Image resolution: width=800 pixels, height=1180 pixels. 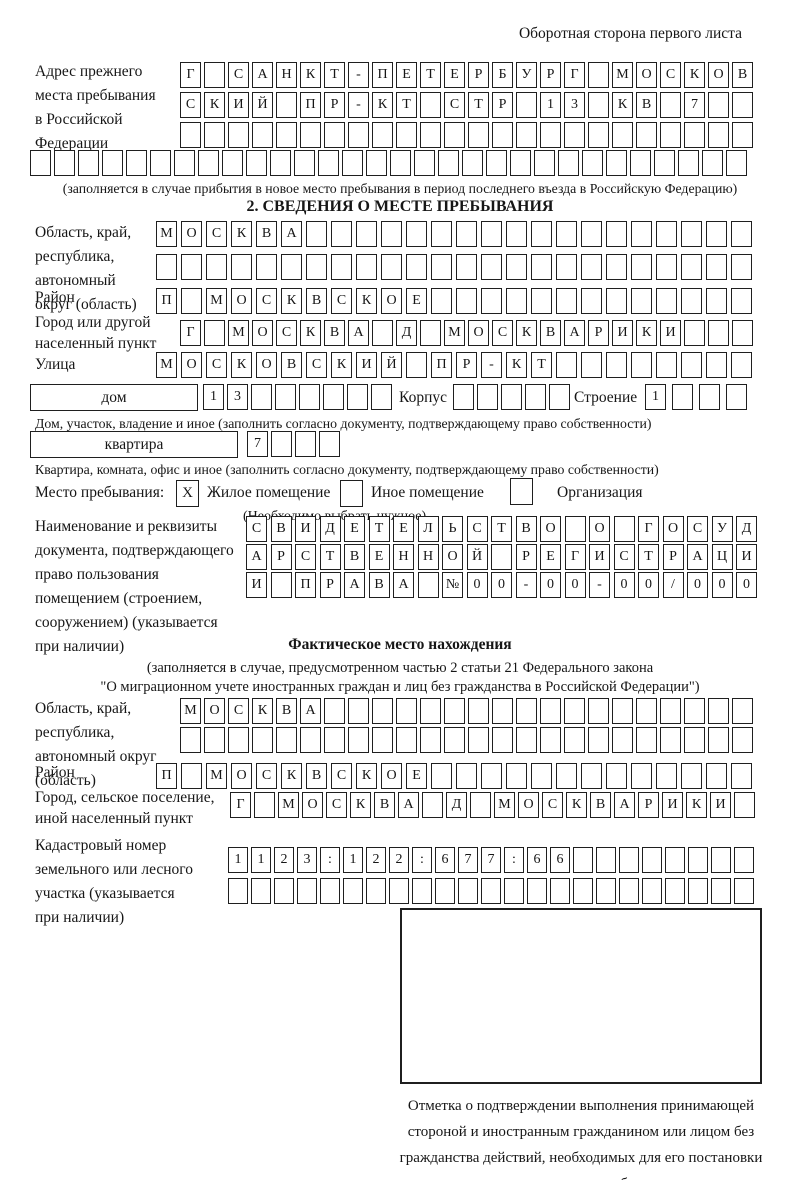 I want to click on char-cell: Н, so click(x=428, y=557).